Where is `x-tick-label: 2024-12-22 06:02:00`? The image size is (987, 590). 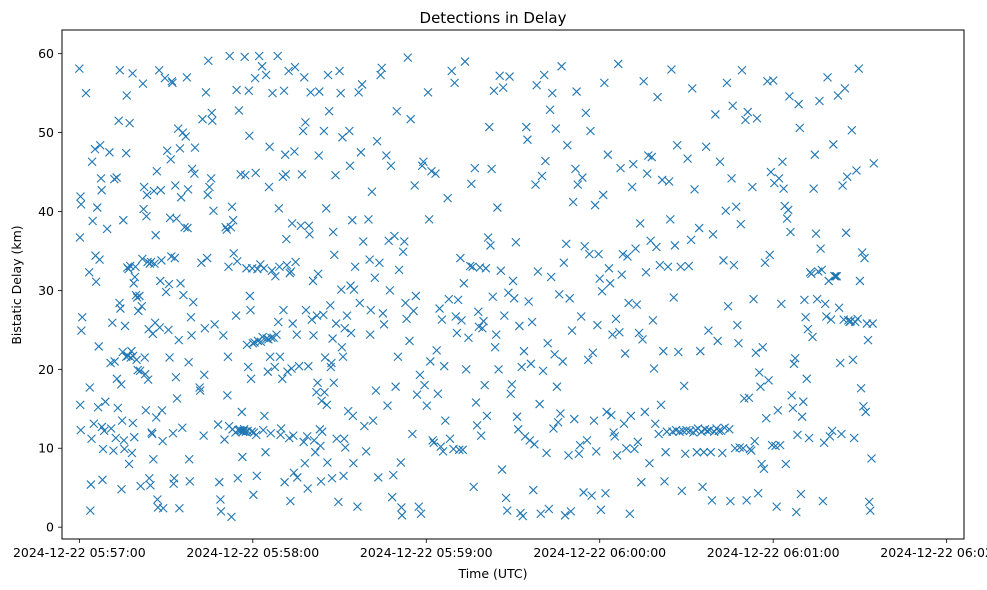
x-tick-label: 2024-12-22 06:02:00 is located at coordinates (933, 552).